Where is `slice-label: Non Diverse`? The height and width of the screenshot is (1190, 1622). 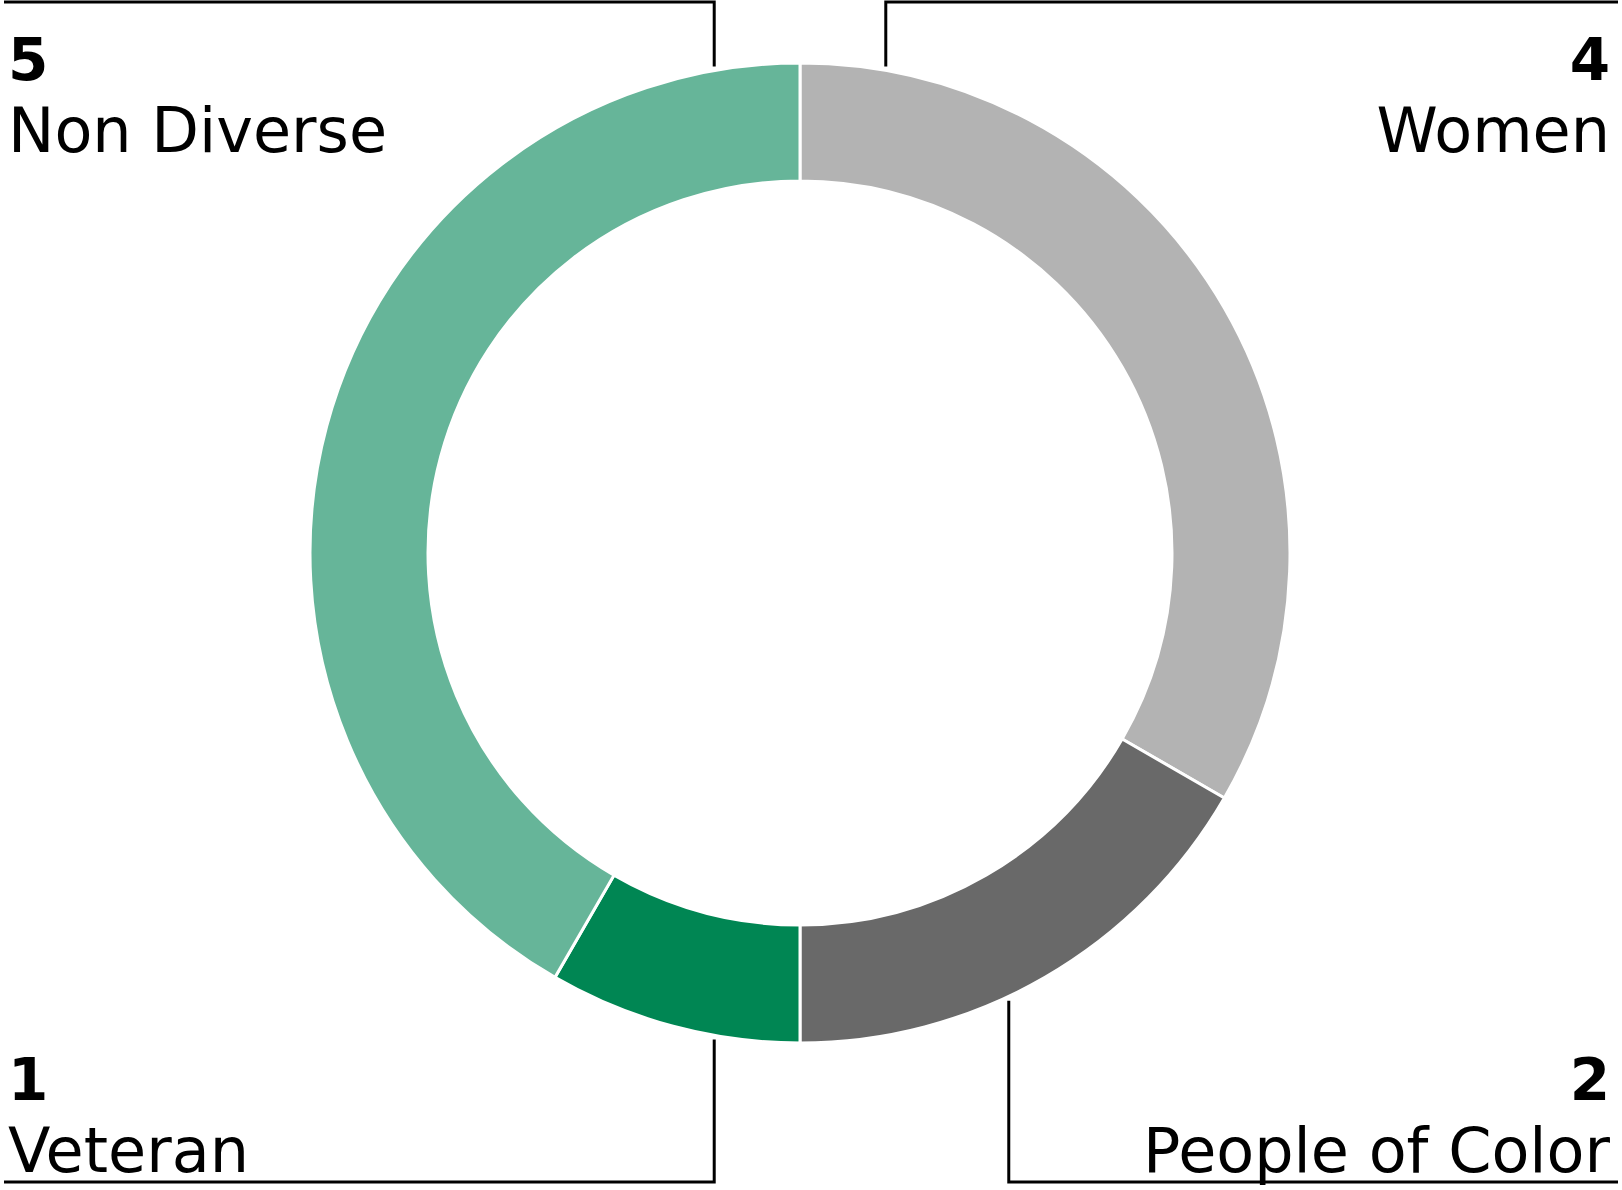
slice-label: Non Diverse is located at coordinates (198, 130).